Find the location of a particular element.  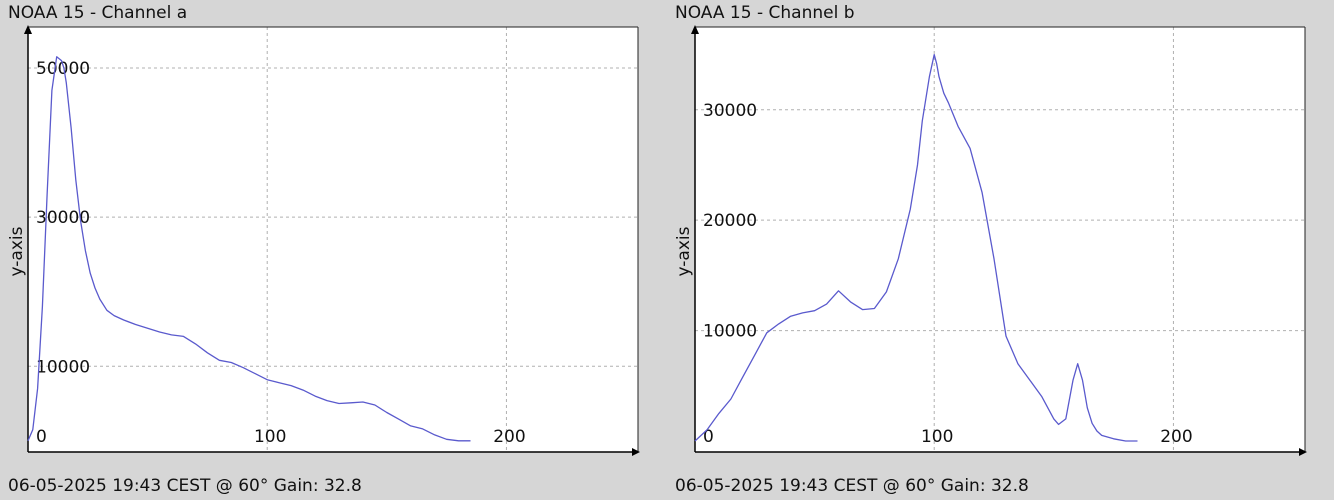

chart-title: NOAA 15 - Channel a is located at coordinates (98, 13).